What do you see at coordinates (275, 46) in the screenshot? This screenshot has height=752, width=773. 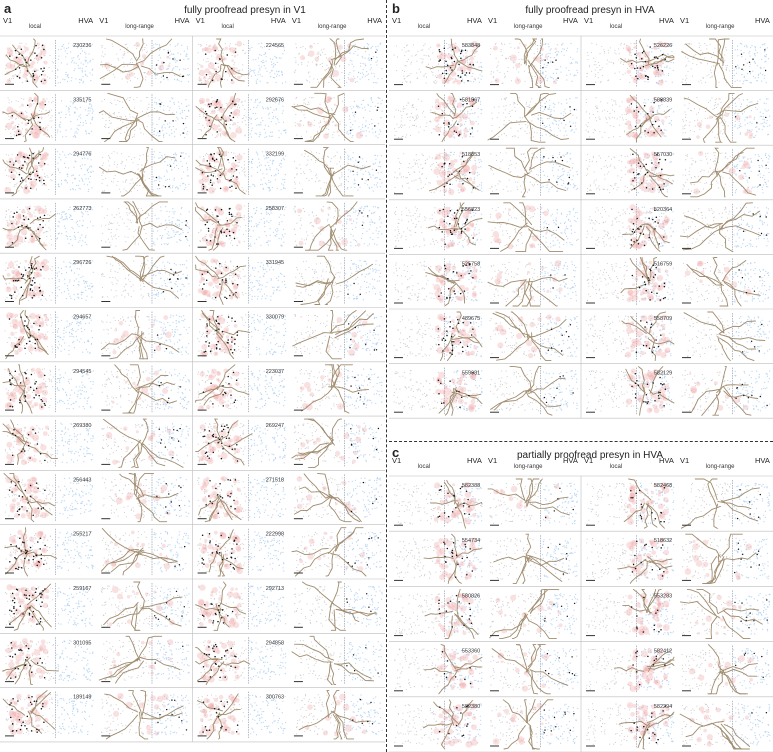 I see `cell-id-label: 224565` at bounding box center [275, 46].